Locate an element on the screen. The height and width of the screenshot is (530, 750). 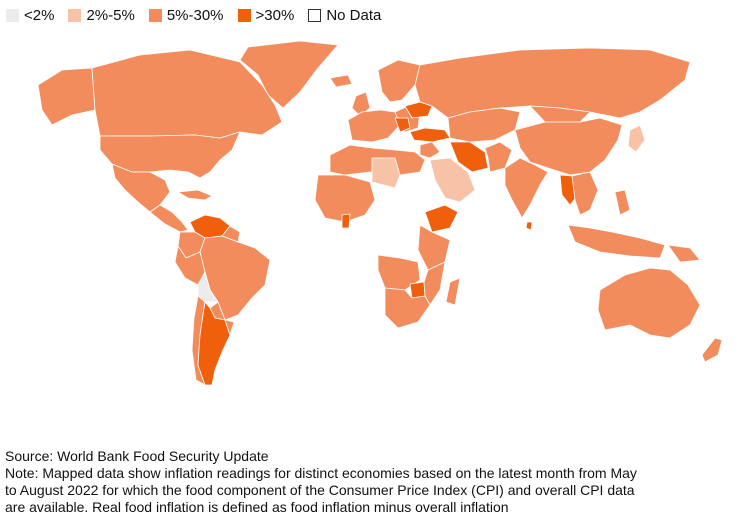
region-sri-lanka is located at coordinates (529, 226).